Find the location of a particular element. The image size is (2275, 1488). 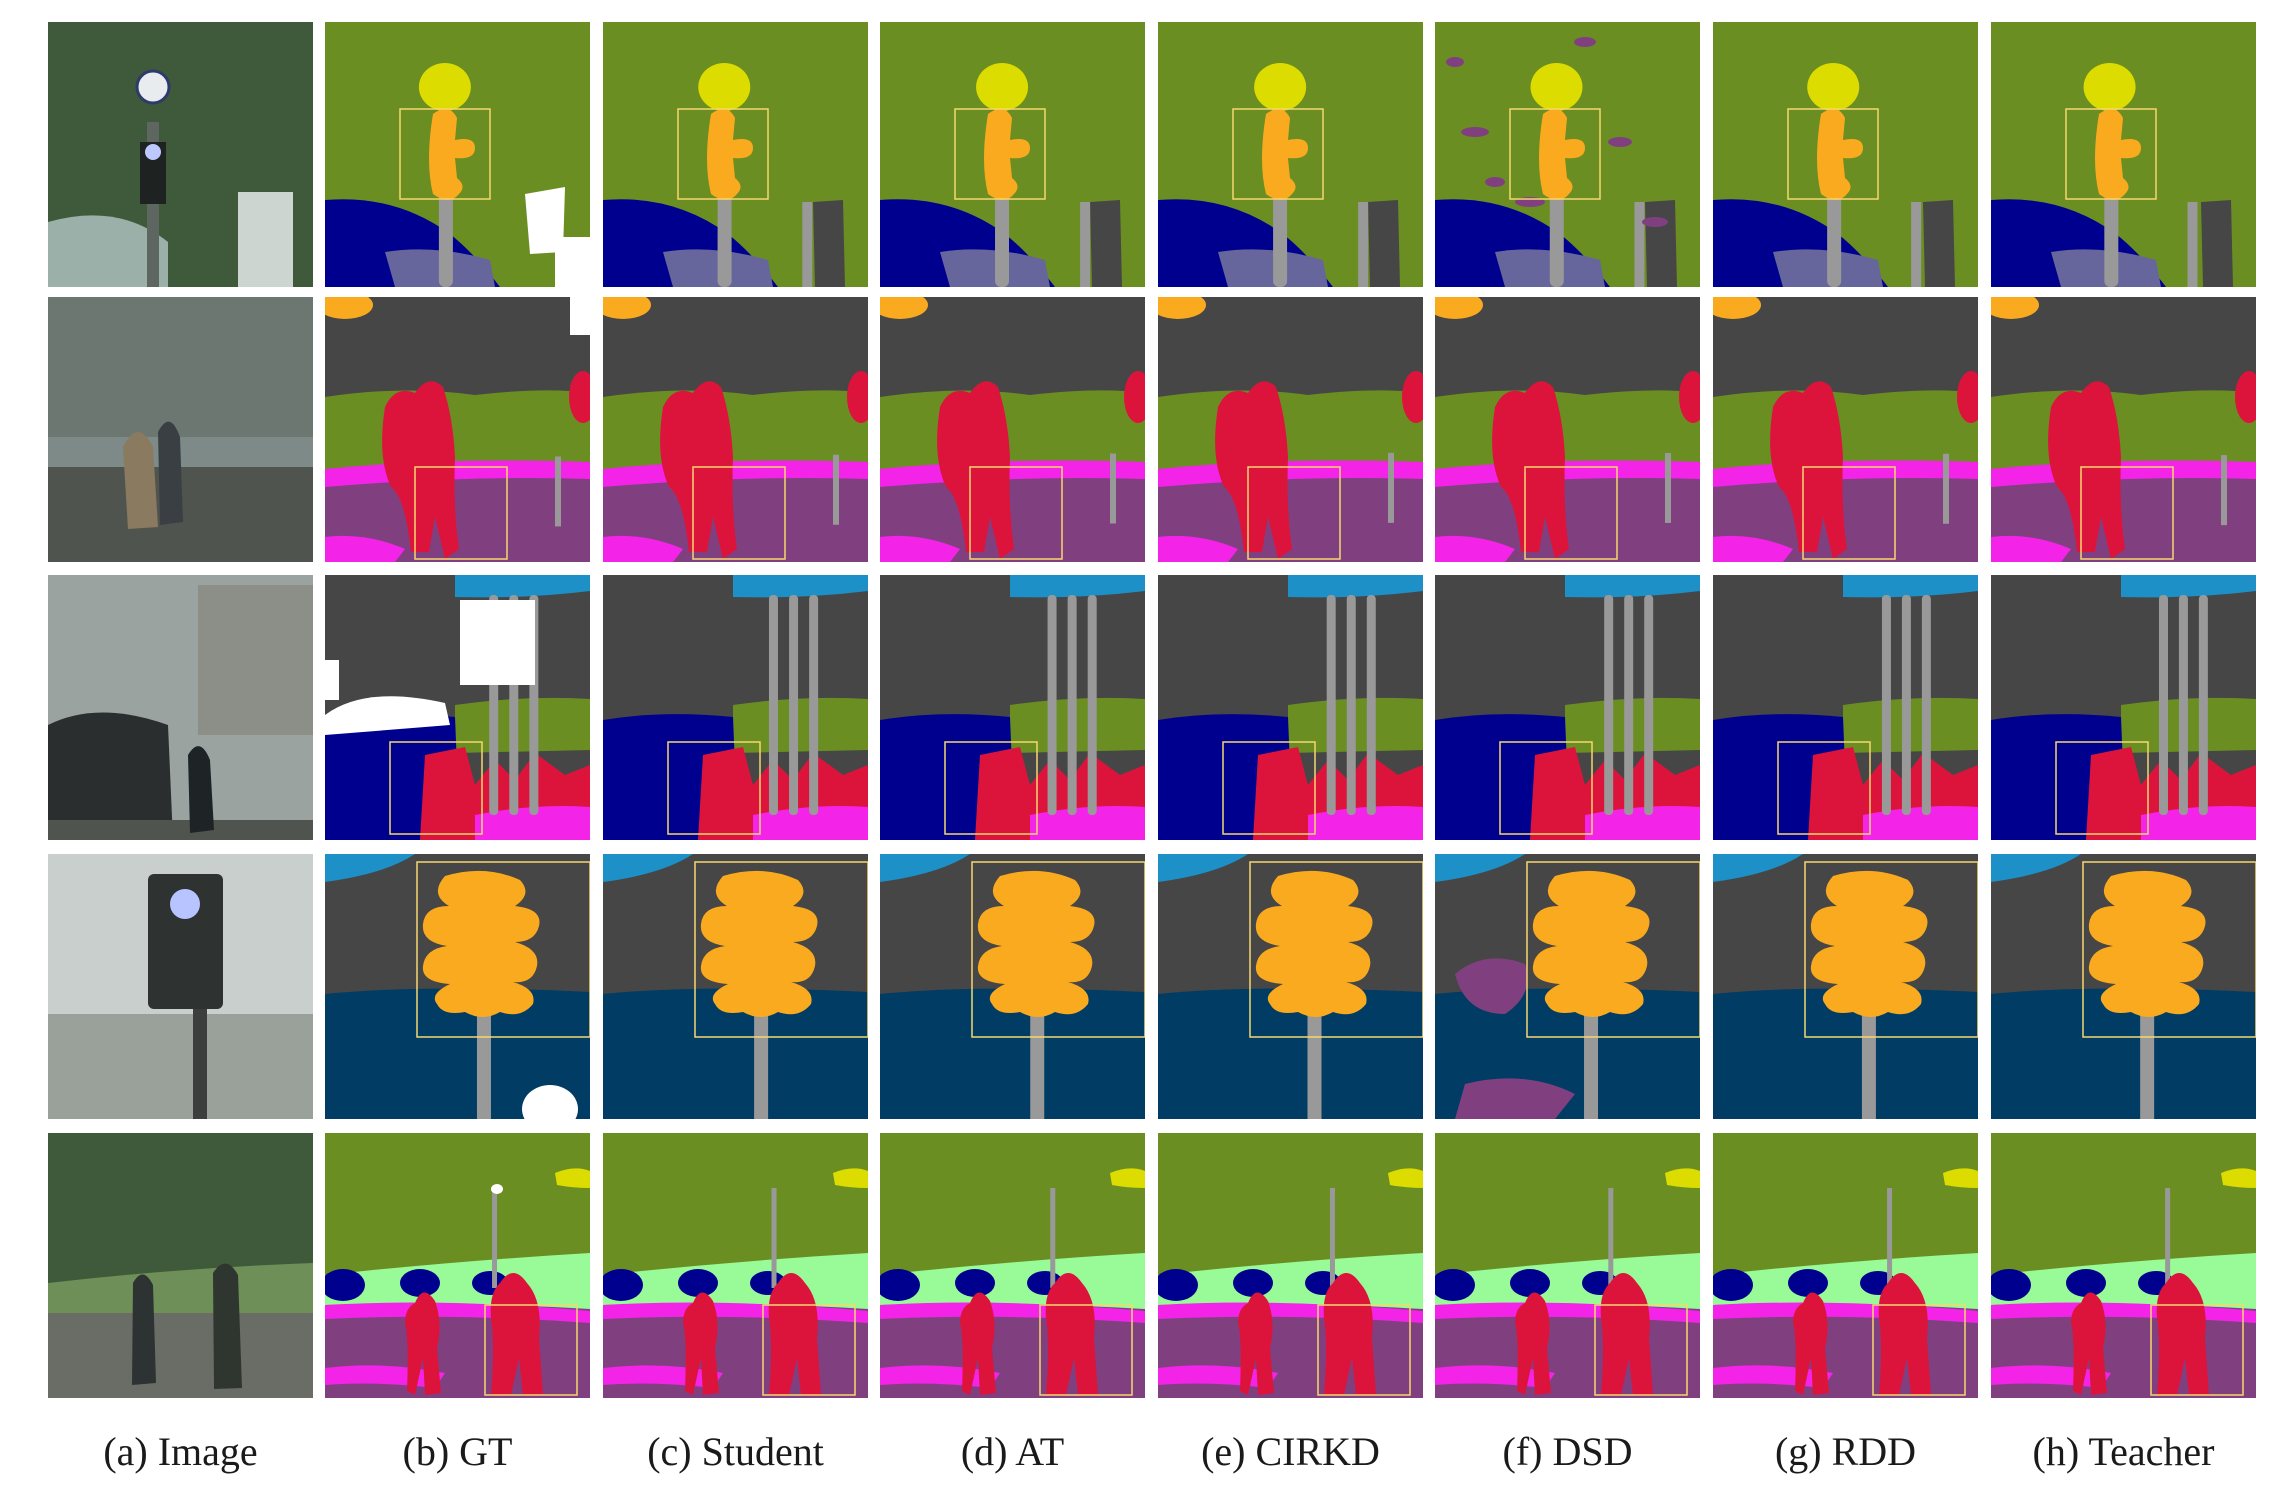

bus-region is located at coordinates (735, 1053).